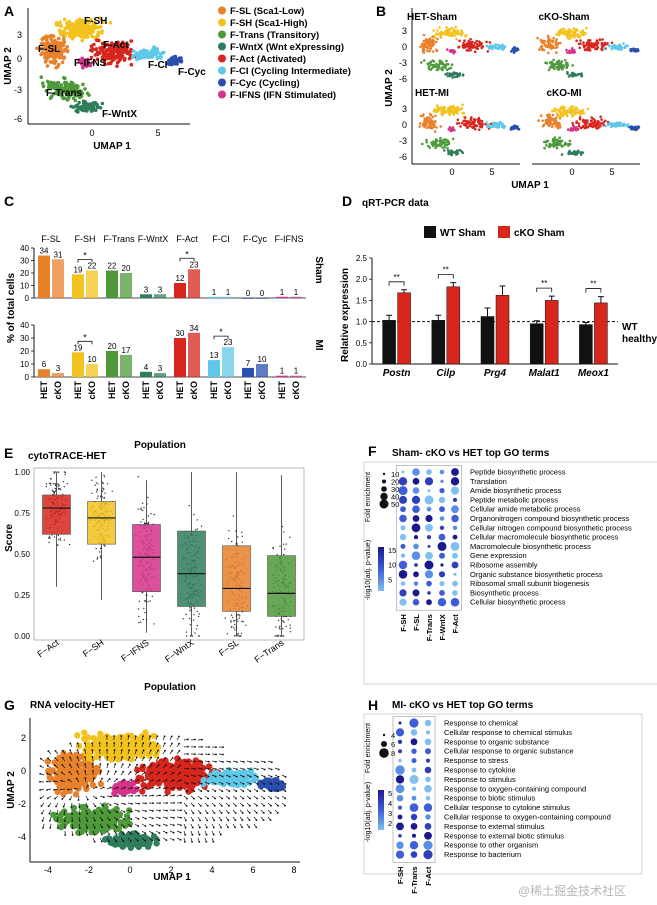 The width and height of the screenshot is (657, 905). What do you see at coordinates (518, 602) in the screenshot?
I see `go-term-label: Cellular biosynthetic process` at bounding box center [518, 602].